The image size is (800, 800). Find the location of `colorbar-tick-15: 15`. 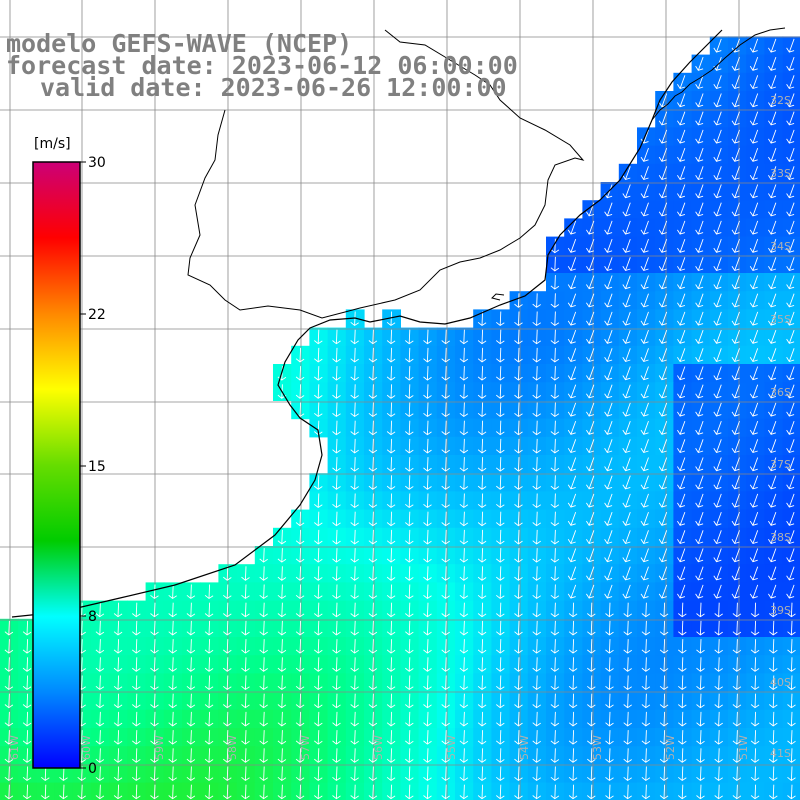

colorbar-tick-15: 15 is located at coordinates (97, 467).